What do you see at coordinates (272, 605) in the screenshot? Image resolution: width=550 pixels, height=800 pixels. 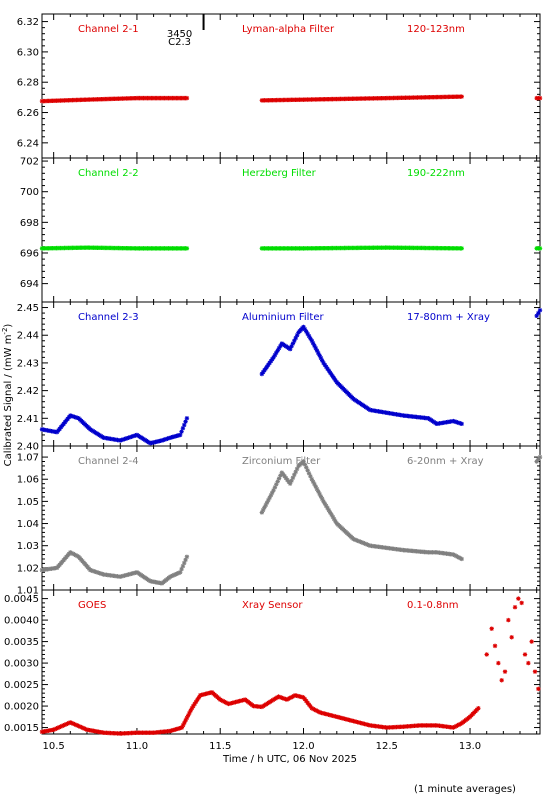 I see `panel-filter-label: Xray Sensor` at bounding box center [272, 605].